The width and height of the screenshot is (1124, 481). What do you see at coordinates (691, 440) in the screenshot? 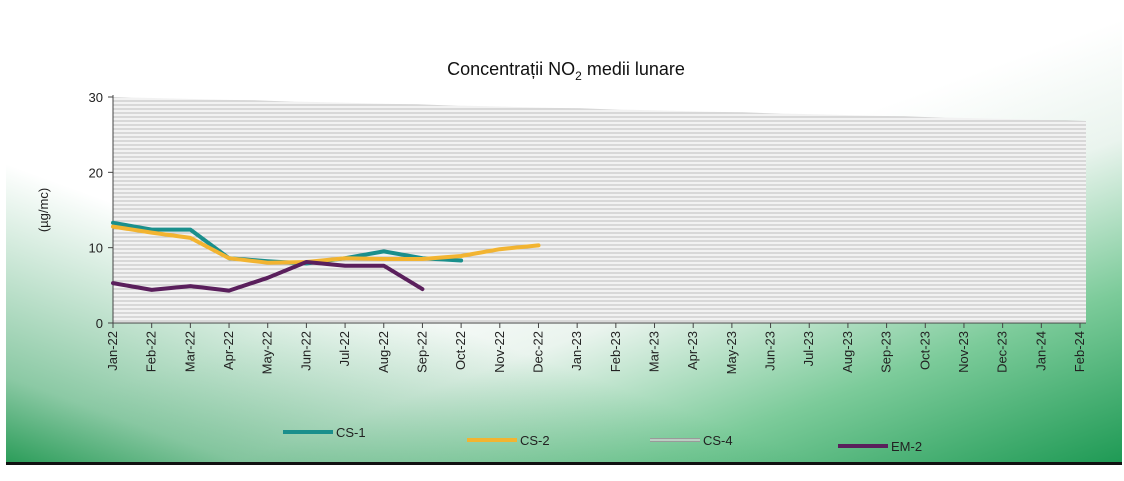
I see `legend-item-cs-4: CS-4` at bounding box center [691, 440].